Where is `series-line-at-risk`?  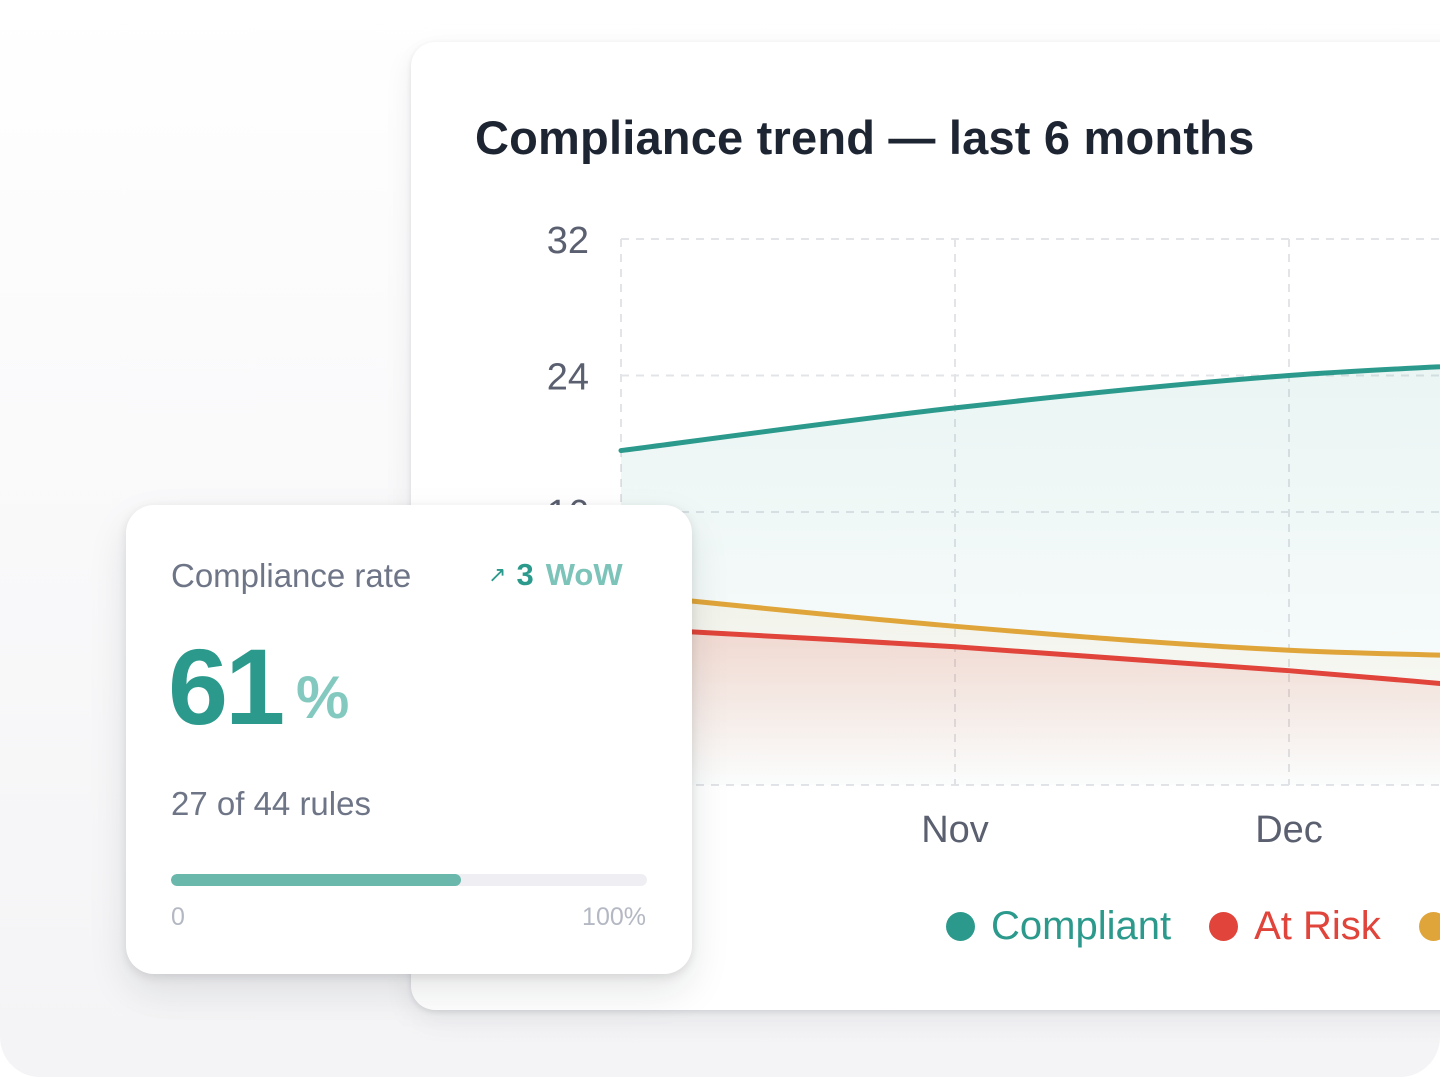
series-line-at-risk is located at coordinates (1029, 655).